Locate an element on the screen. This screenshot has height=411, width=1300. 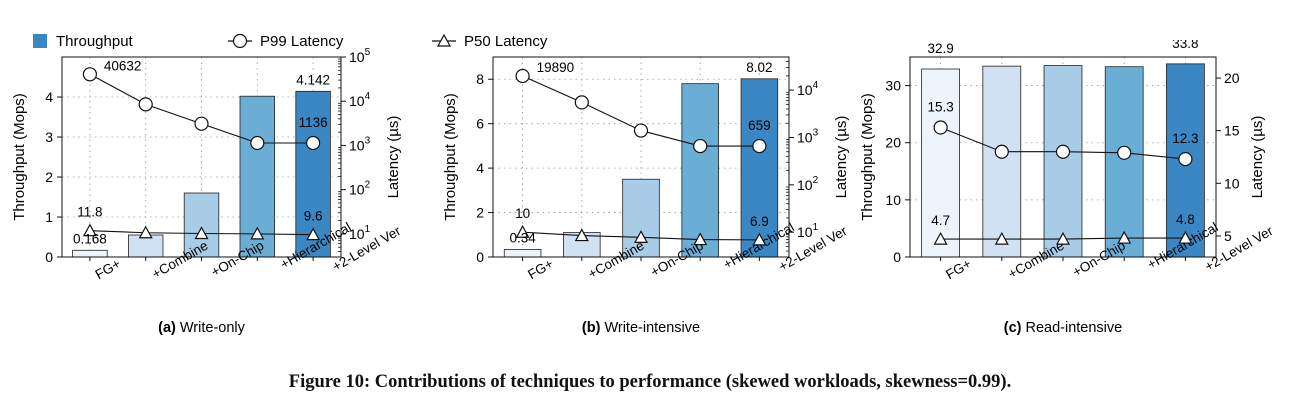
data-label: 9.6 is located at coordinates (313, 216).